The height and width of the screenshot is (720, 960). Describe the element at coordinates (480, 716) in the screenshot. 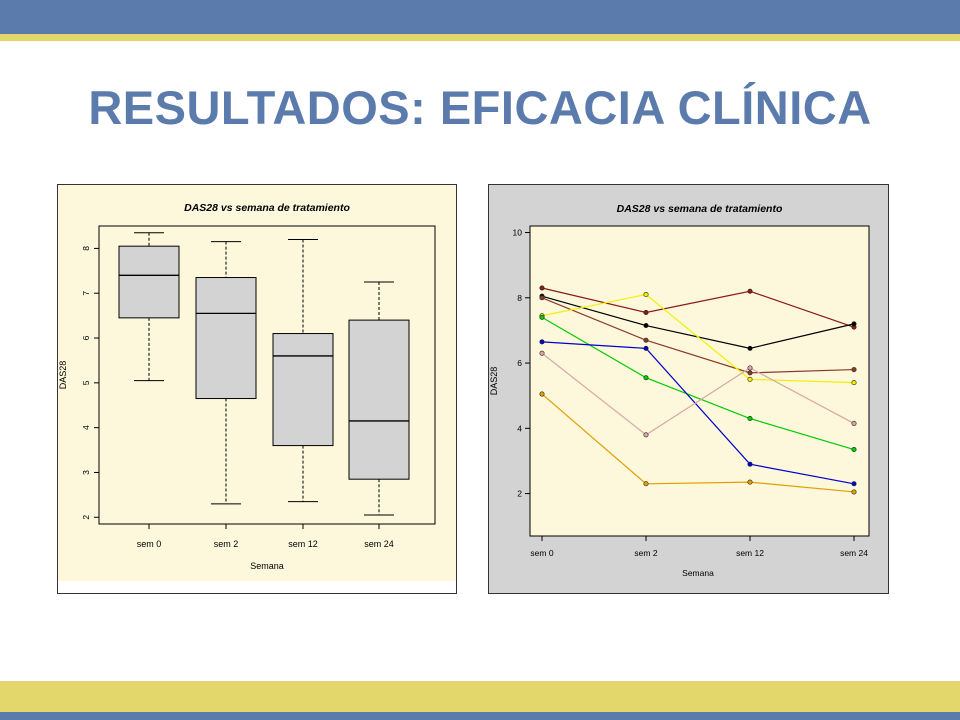

I see `bottom-blue-band` at that location.